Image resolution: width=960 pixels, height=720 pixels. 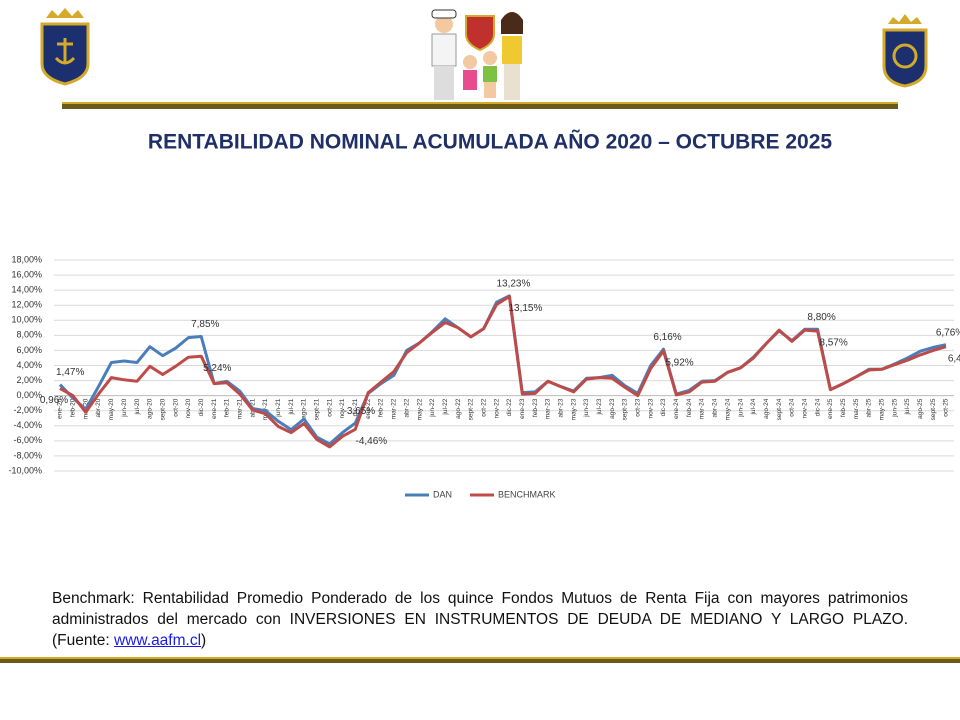 I want to click on data-label: 13,23%, so click(x=513, y=284).